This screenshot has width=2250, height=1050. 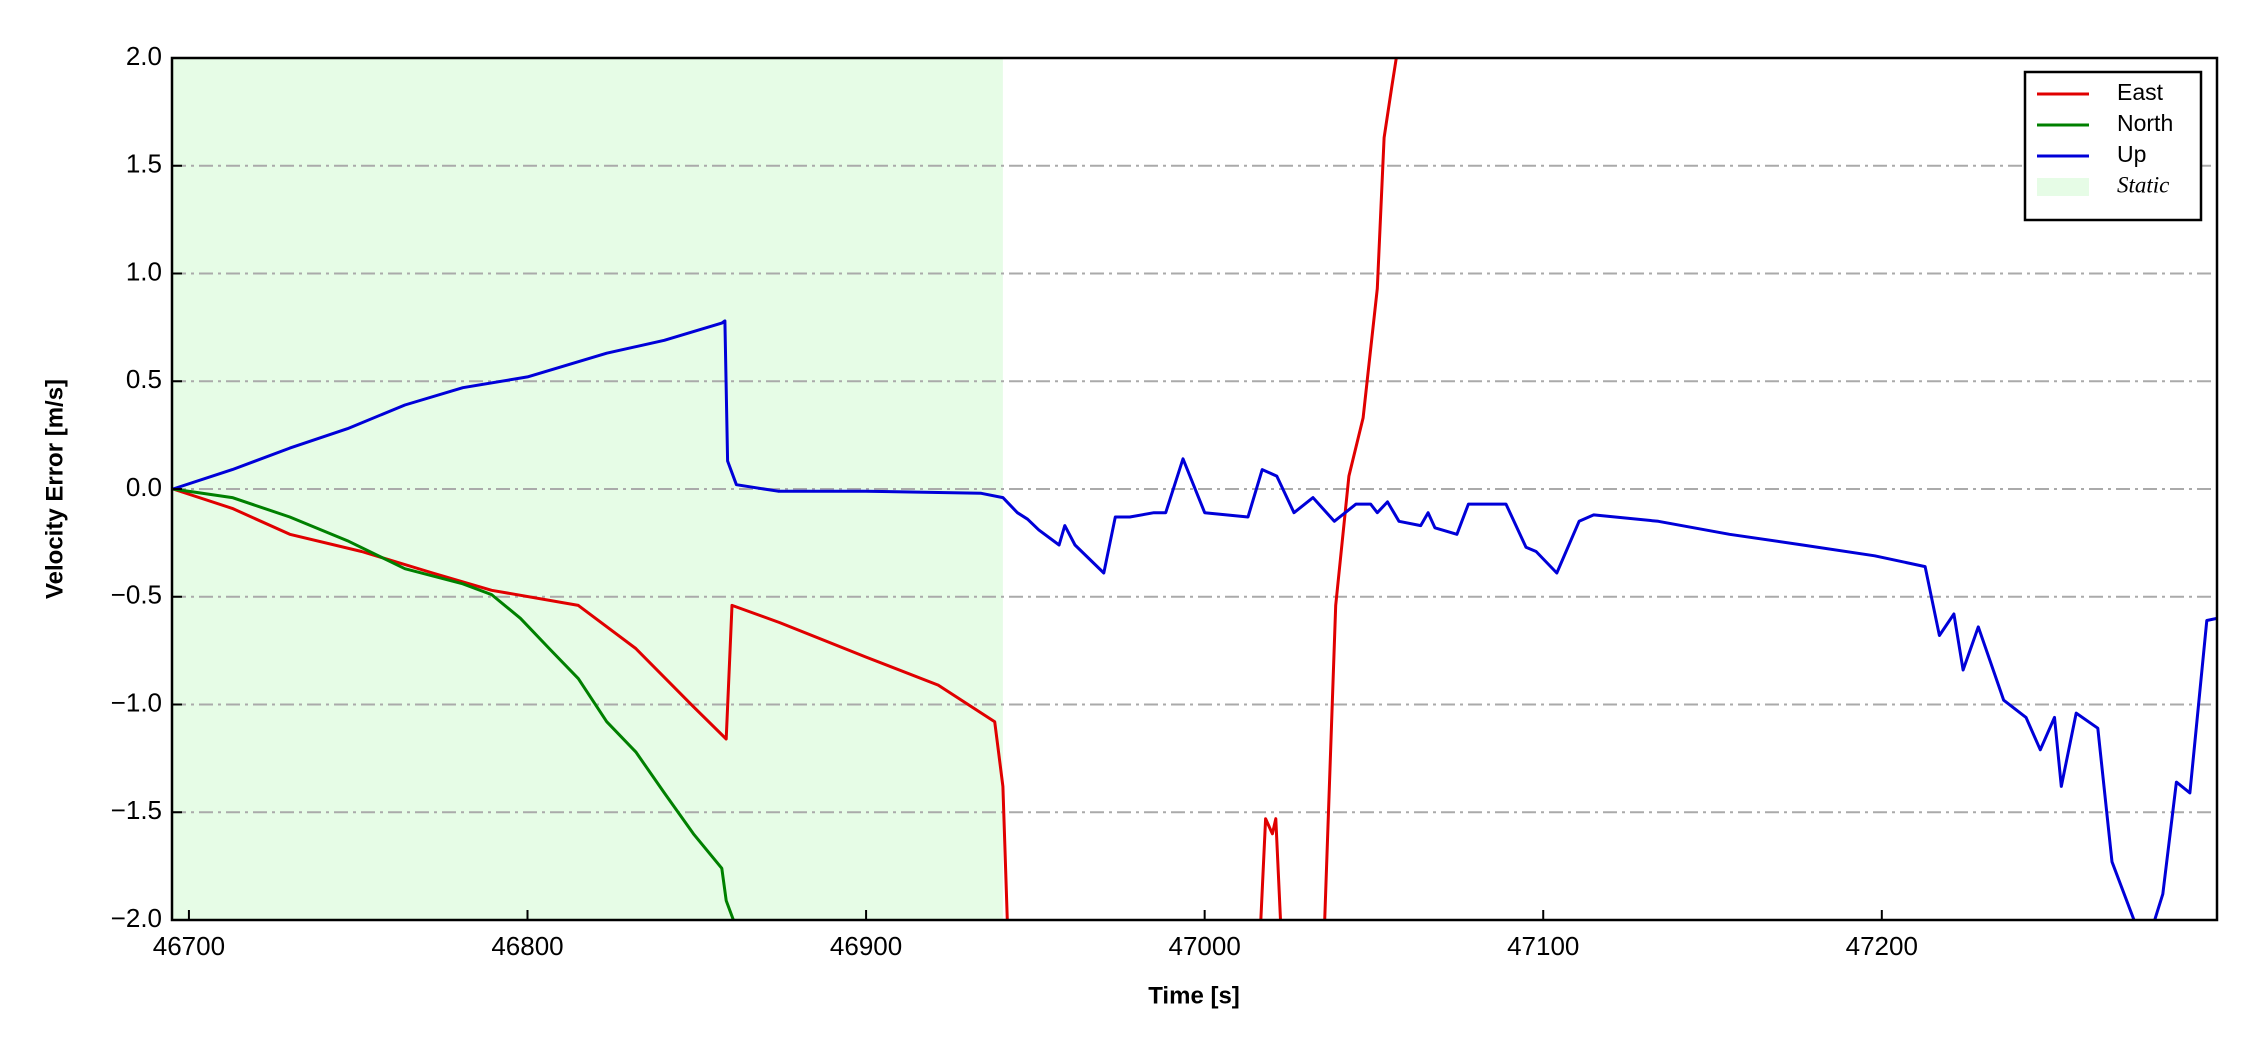 What do you see at coordinates (136, 595) in the screenshot?
I see `y-tick-label: −0.5` at bounding box center [136, 595].